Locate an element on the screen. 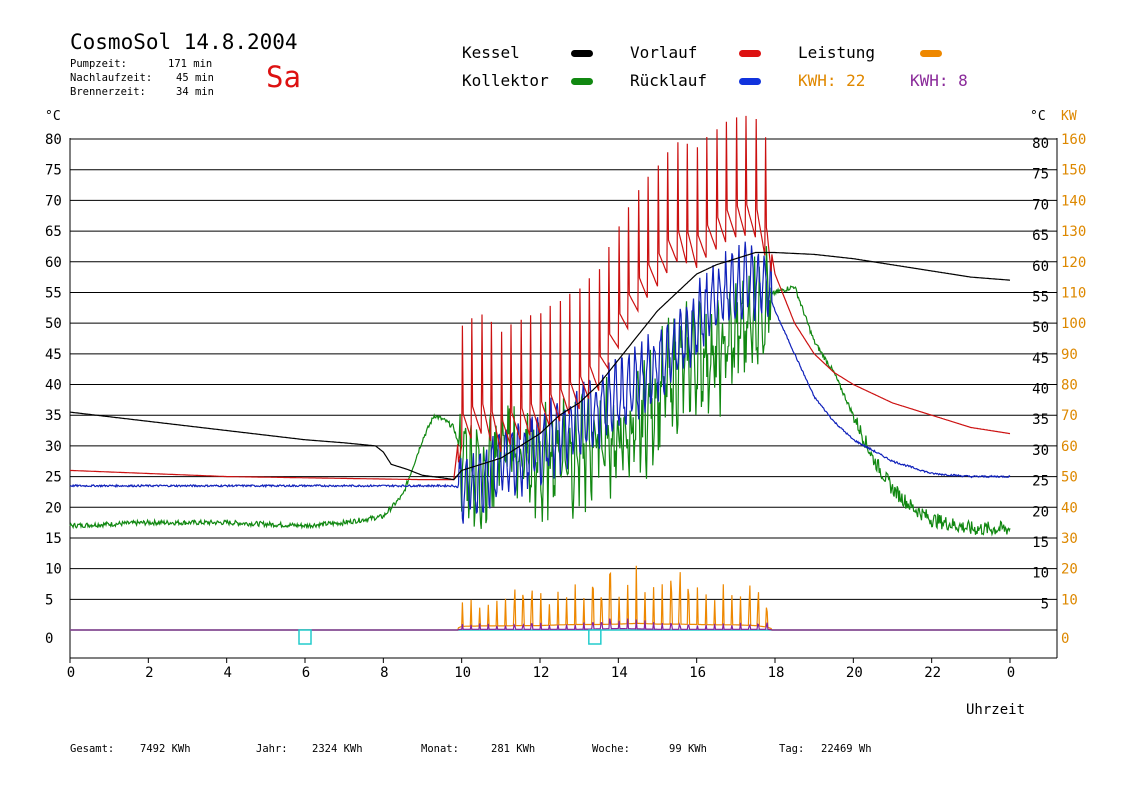  footer-jahr-value: 2324 KWh is located at coordinates (337, 749).